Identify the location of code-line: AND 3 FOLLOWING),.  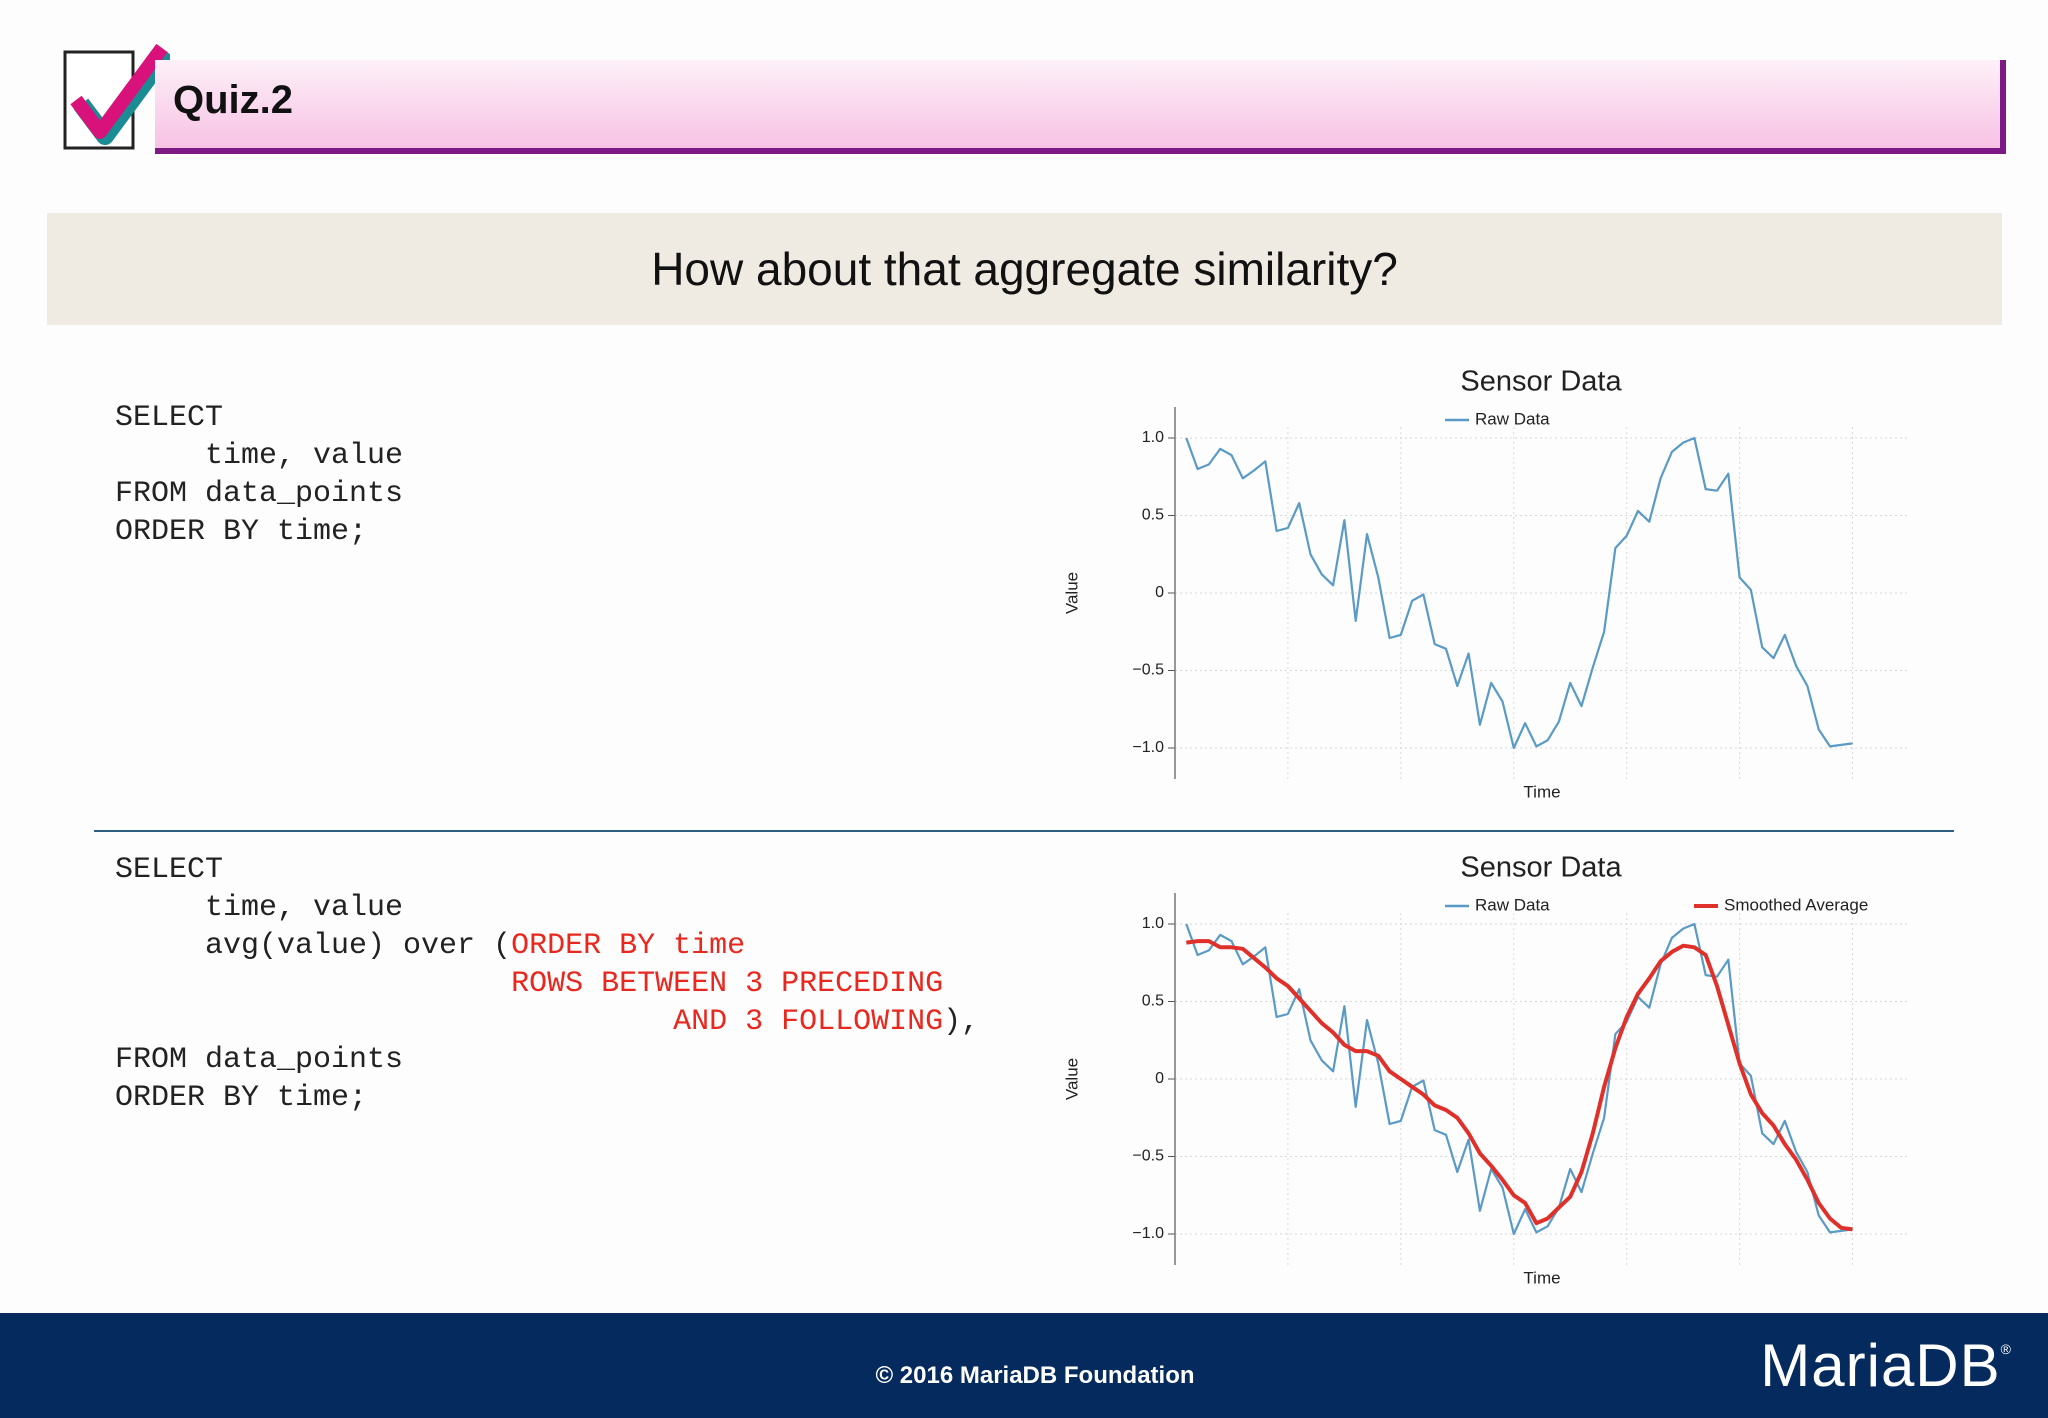
(547, 1022).